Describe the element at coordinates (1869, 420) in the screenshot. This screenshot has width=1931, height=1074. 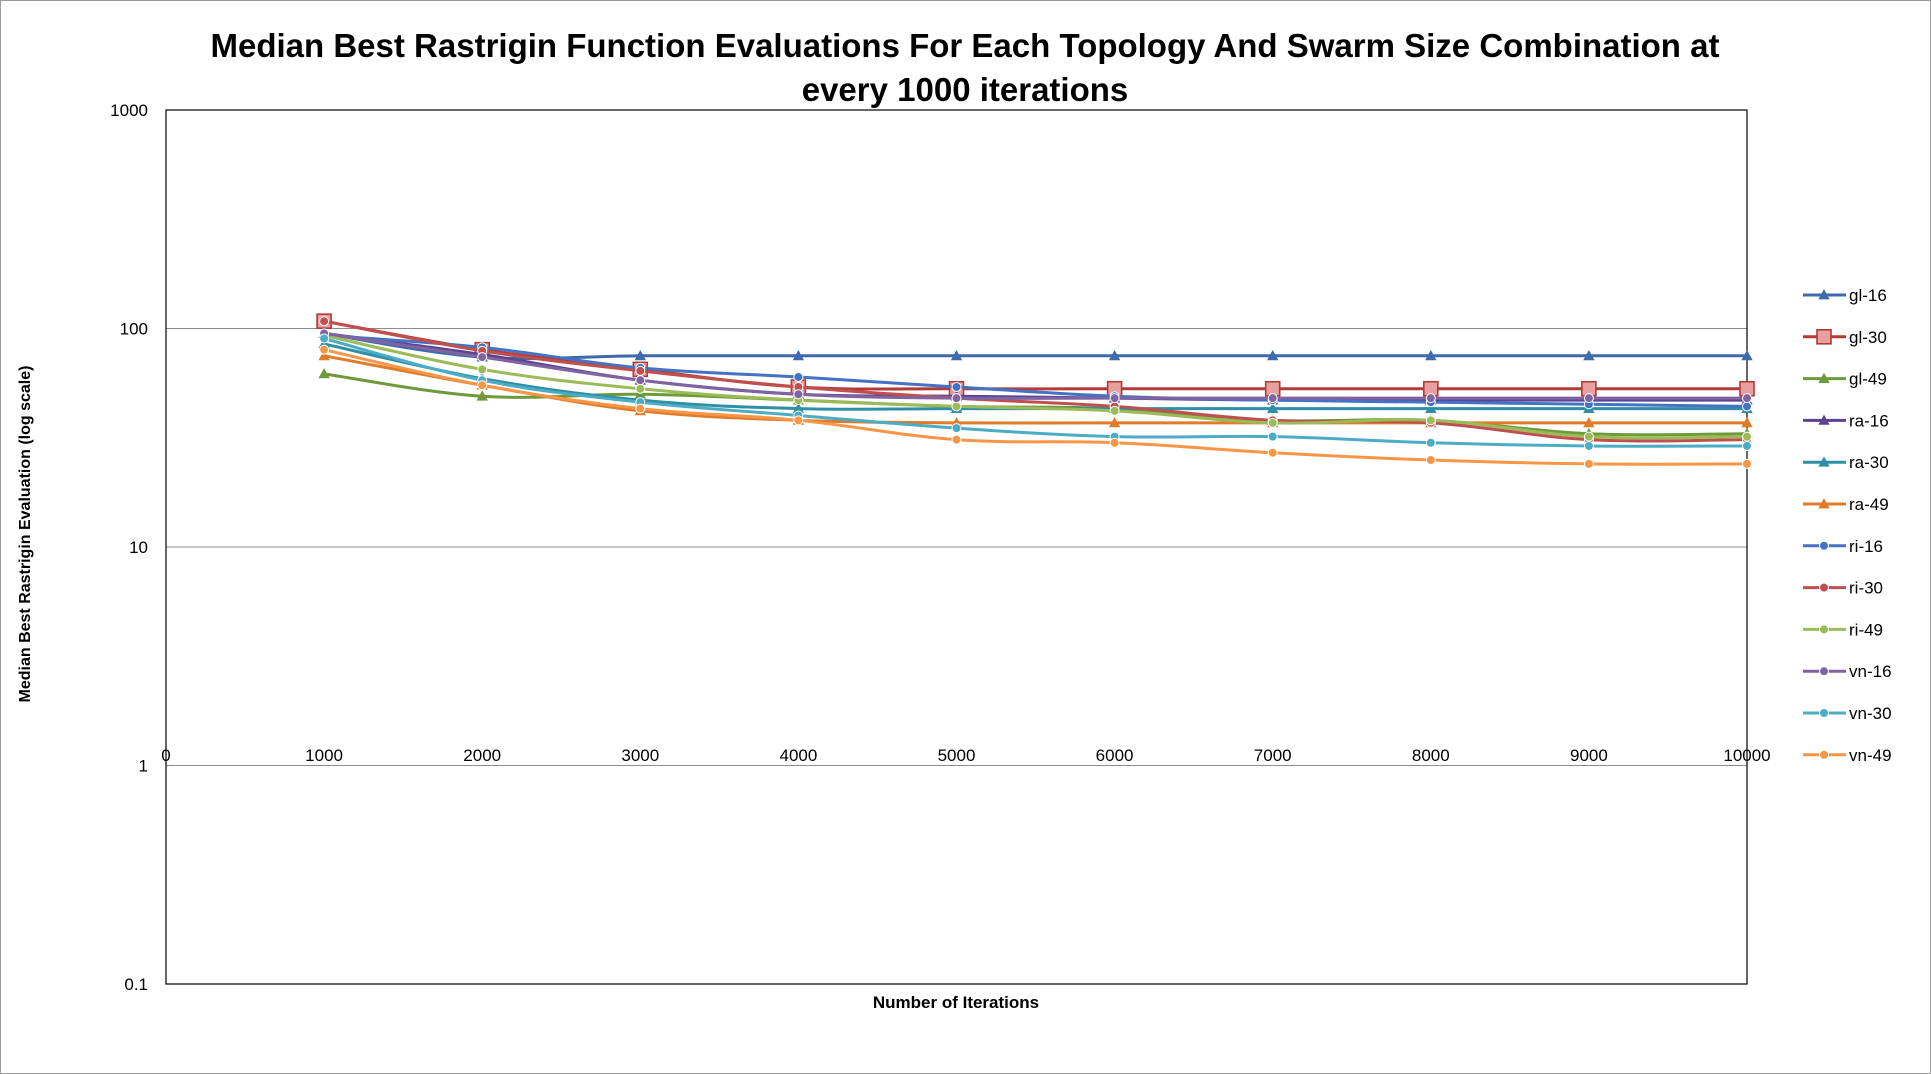
I see `legend-label: ra-16` at that location.